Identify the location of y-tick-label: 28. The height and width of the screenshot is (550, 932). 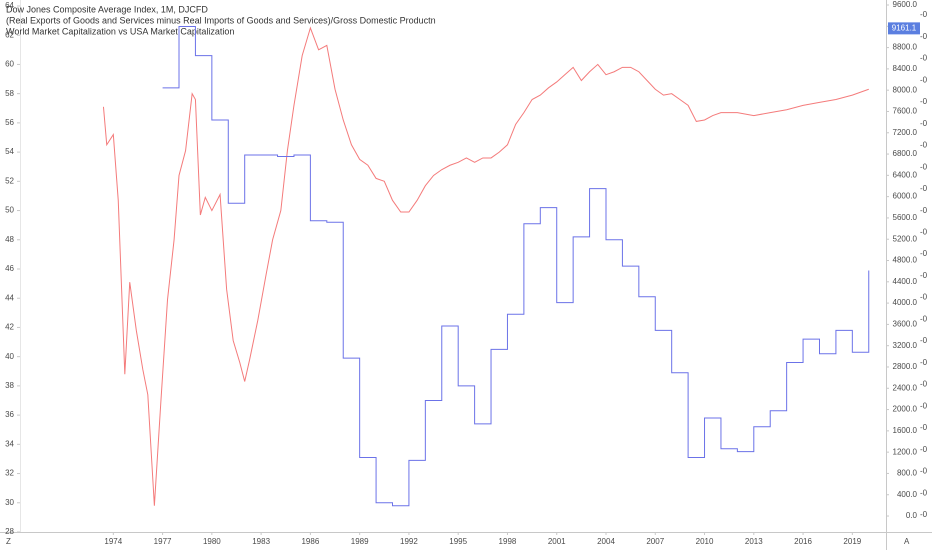
(9, 531).